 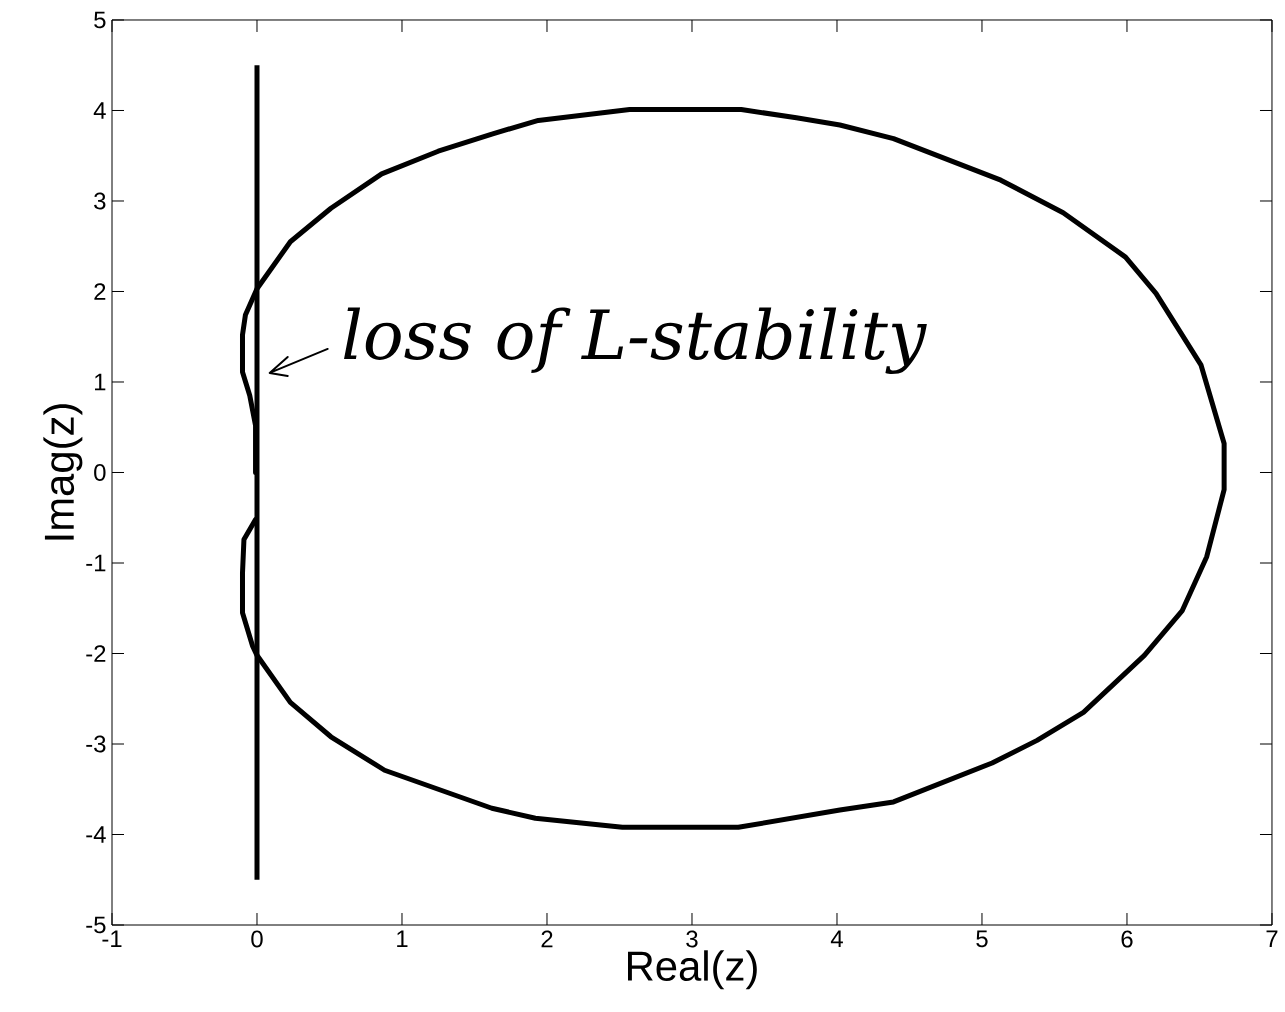 I want to click on y-tick-label: -3, so click(x=96, y=744).